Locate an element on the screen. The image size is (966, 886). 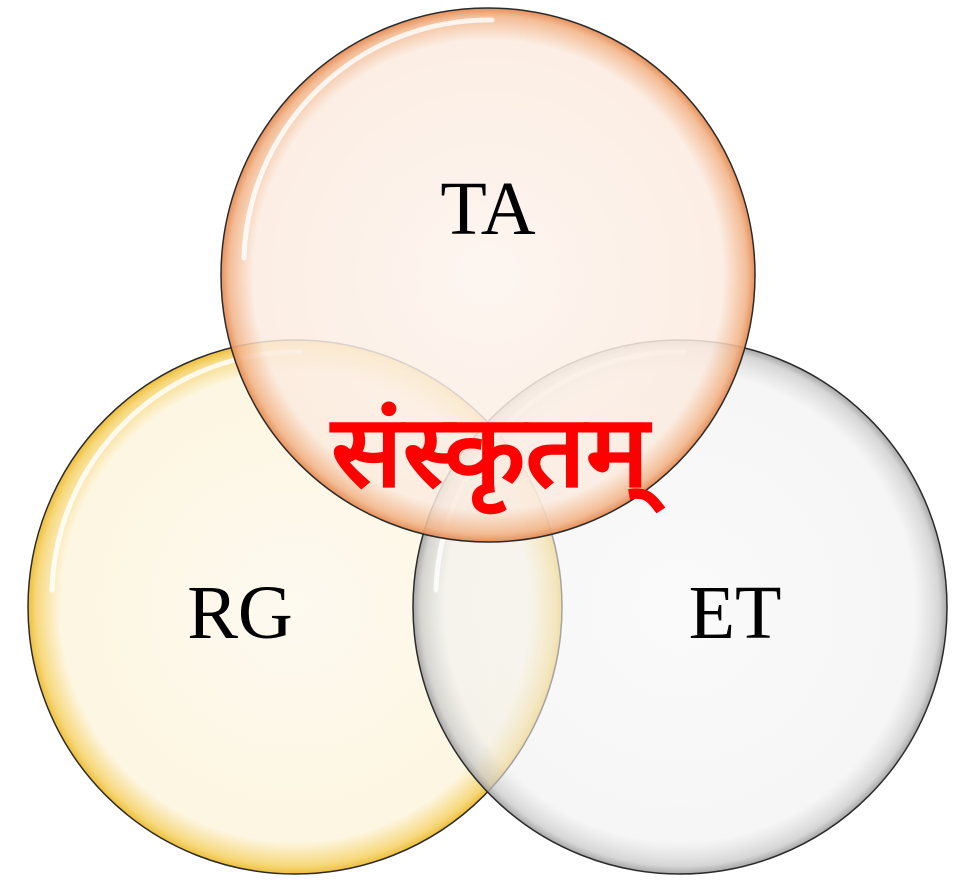
set-label-et: ET is located at coordinates (735, 613).